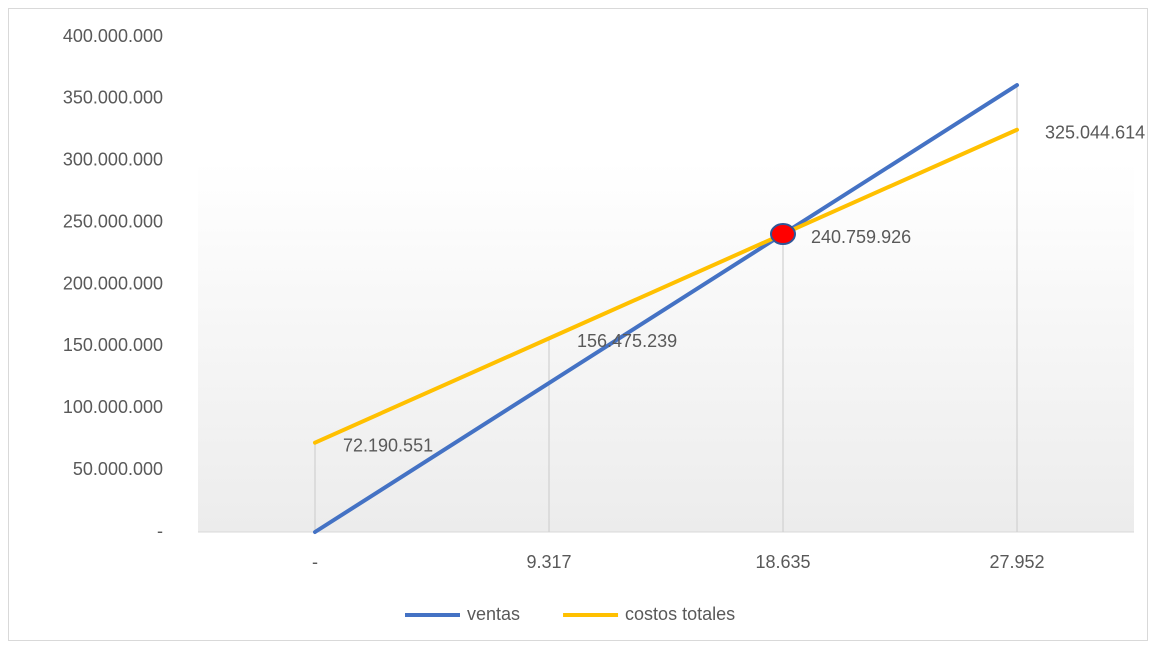  I want to click on legend-label: ventas, so click(493, 614).